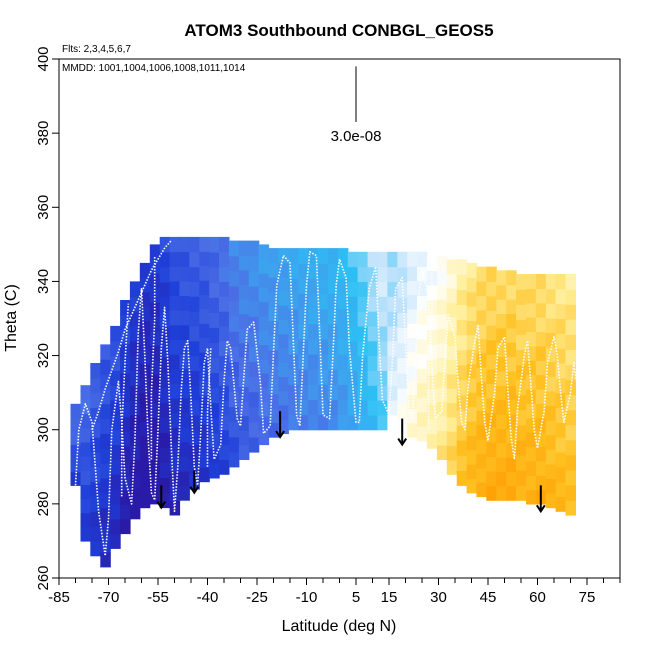  I want to click on x-tick-label: -10, so click(307, 597).